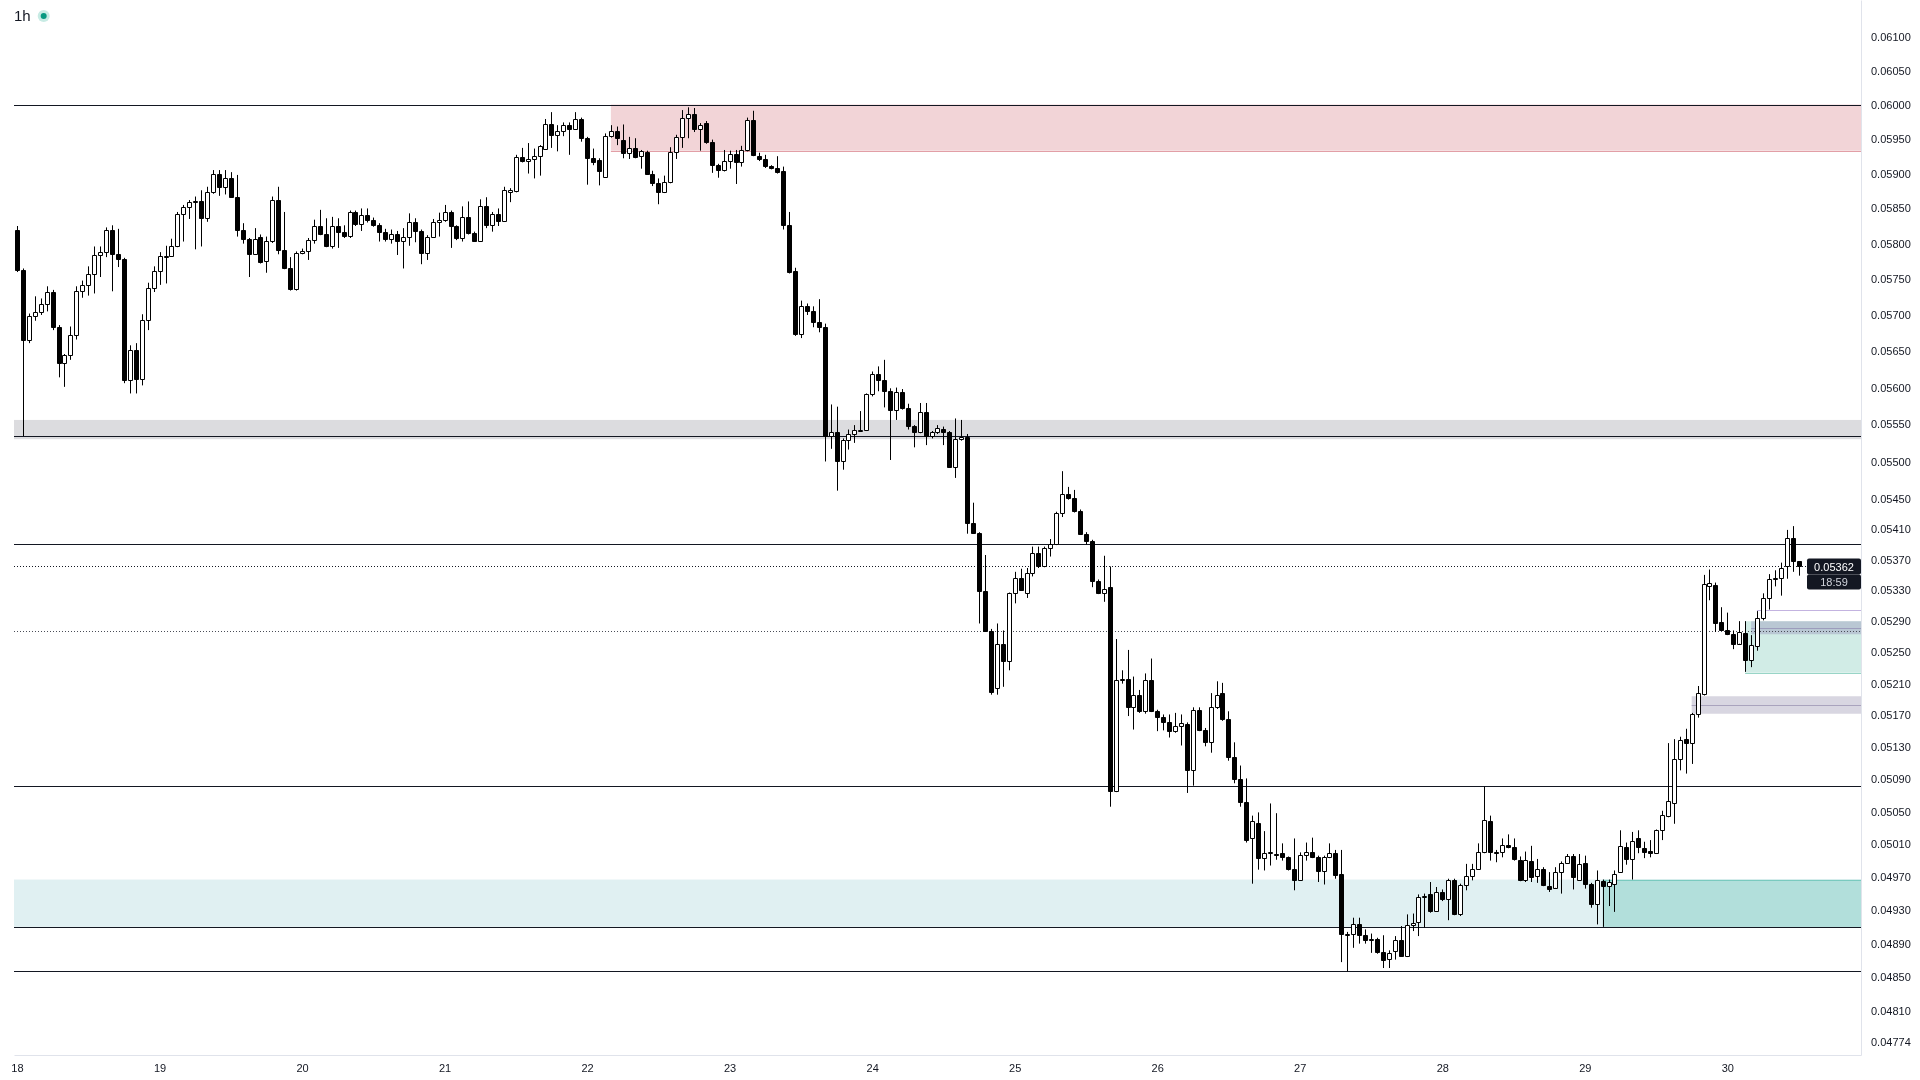 This screenshot has height=1080, width=1920. What do you see at coordinates (1891, 36) in the screenshot?
I see `y-tick-label: 0.06100` at bounding box center [1891, 36].